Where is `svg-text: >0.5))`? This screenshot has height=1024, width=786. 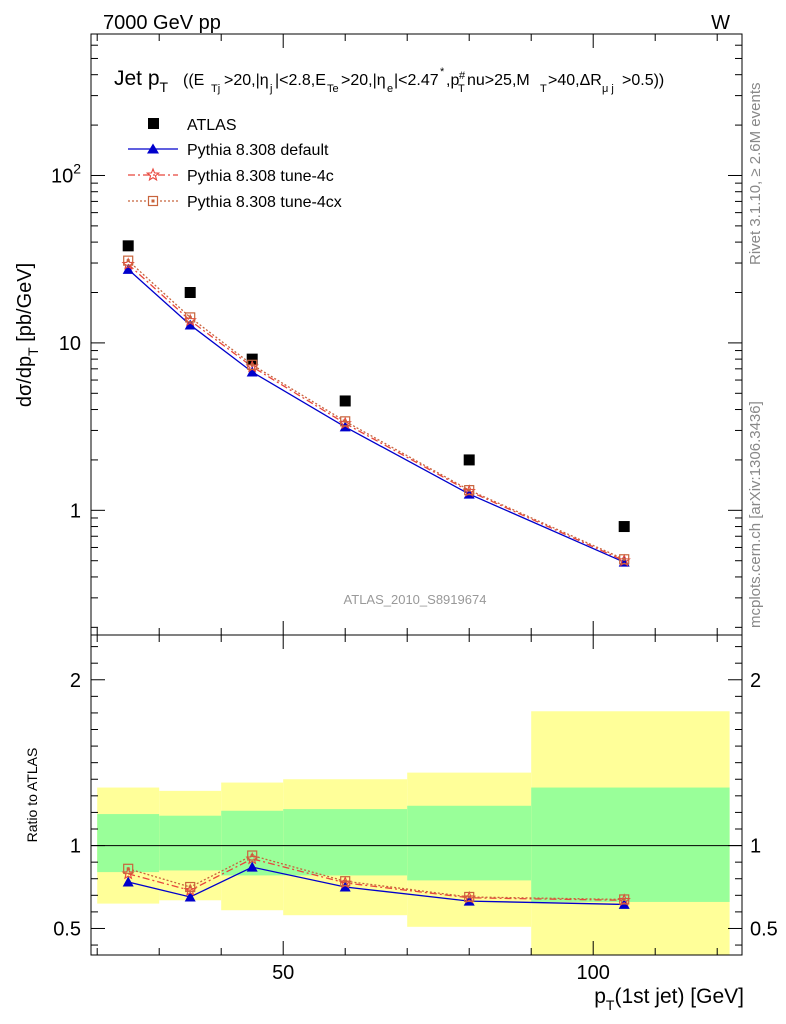 svg-text: >0.5)) is located at coordinates (643, 80).